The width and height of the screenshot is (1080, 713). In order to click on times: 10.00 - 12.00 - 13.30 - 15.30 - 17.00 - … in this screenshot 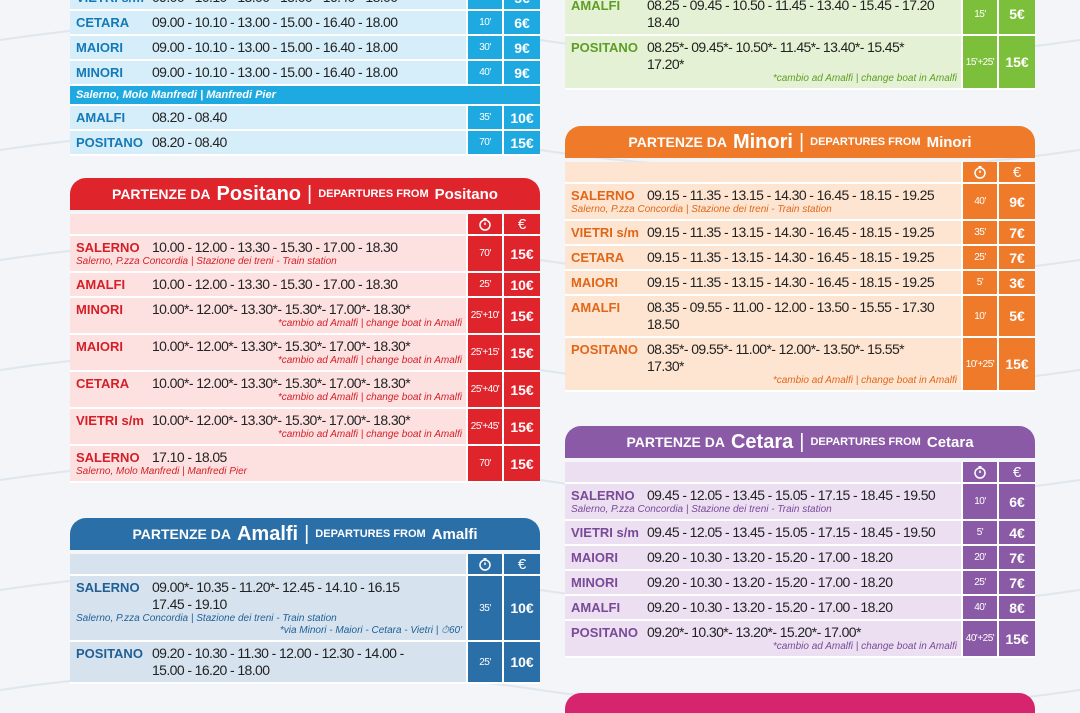, I will do `click(275, 284)`.